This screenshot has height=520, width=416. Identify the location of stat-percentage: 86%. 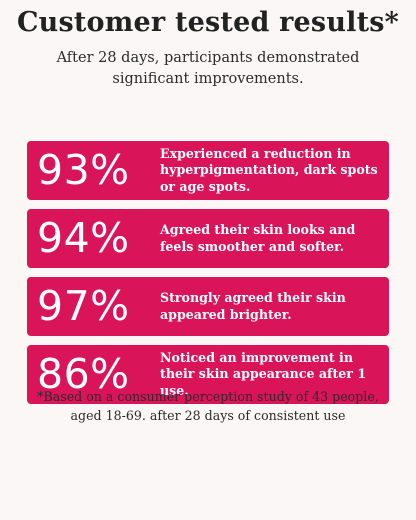
(83, 374).